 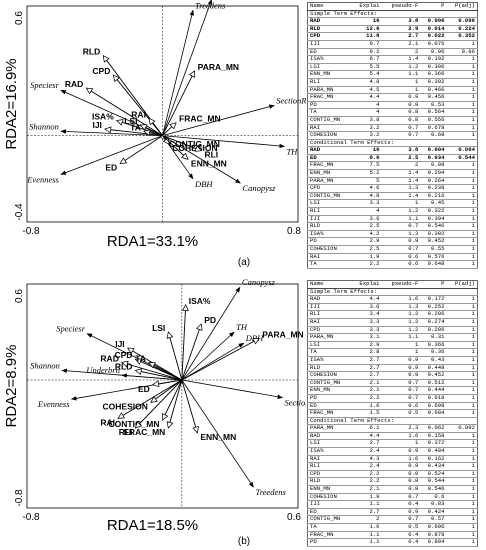 I want to click on table-cell: 2.1, so click(x=401, y=44).